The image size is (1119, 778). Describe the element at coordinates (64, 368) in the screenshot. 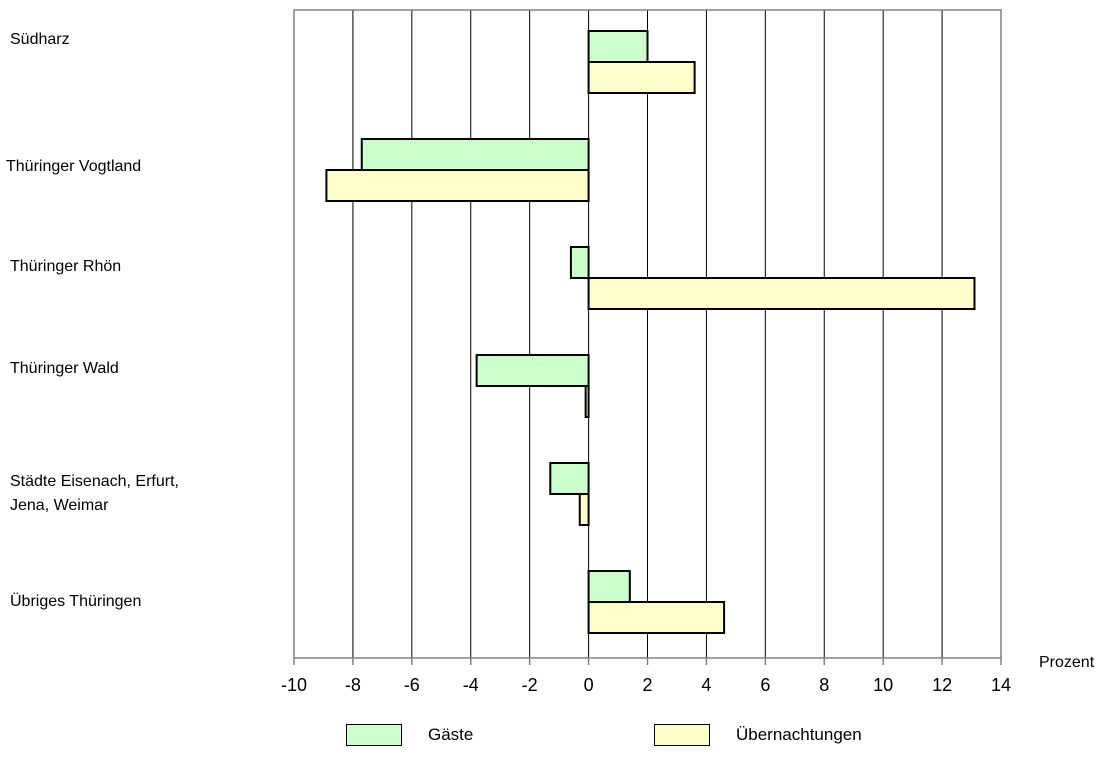

I see `category-label: Thüringer Wald` at that location.